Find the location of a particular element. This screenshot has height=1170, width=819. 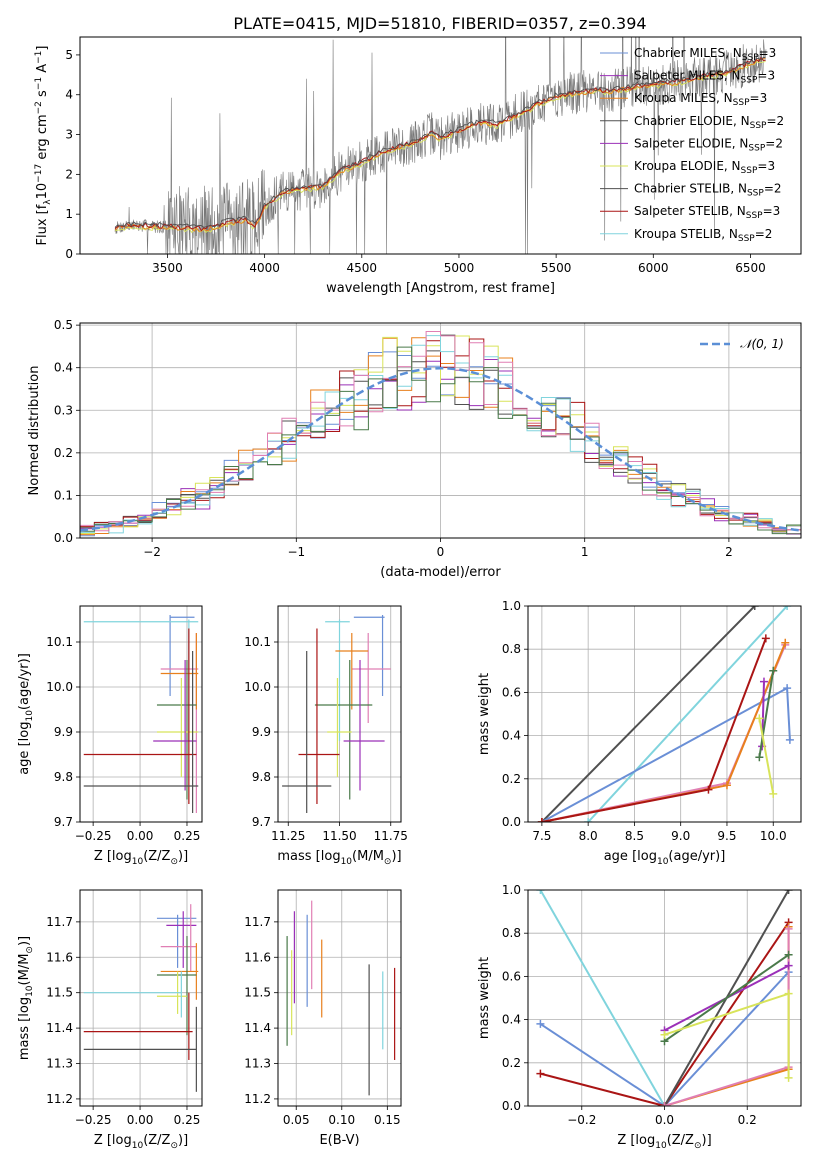

y-tick-label: 0.6 is located at coordinates (511, 976).